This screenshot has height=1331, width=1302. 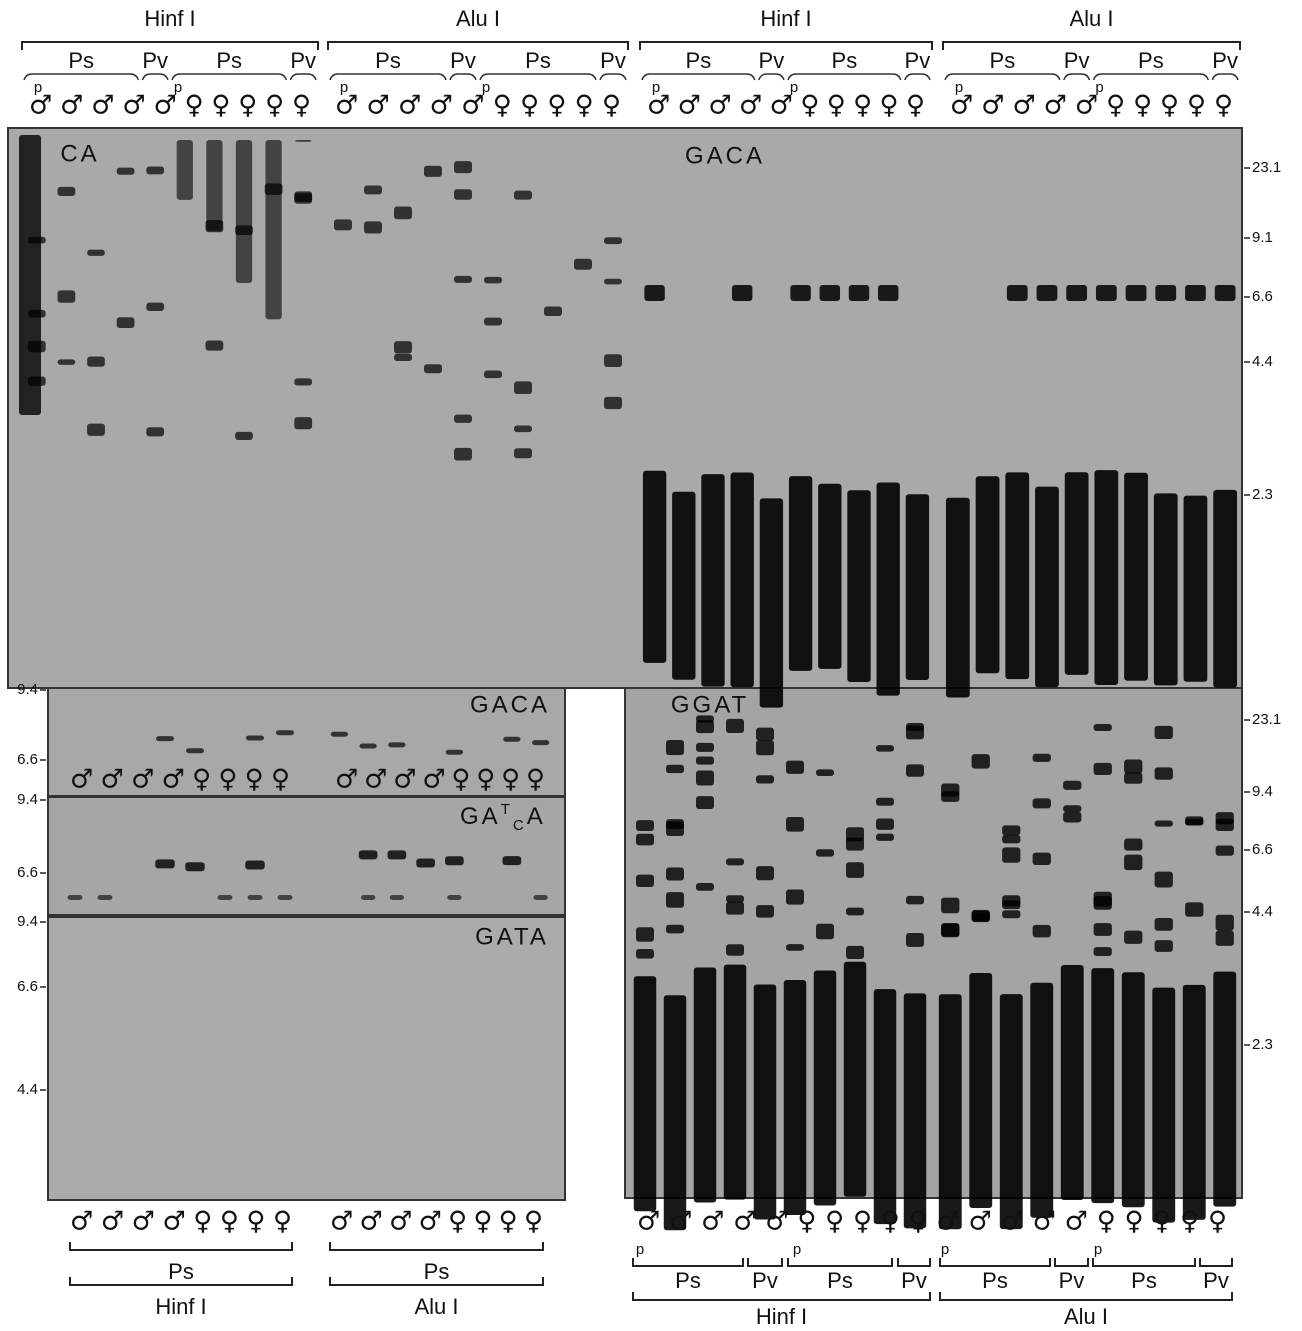 I want to click on panel-label: GATA, so click(x=512, y=936).